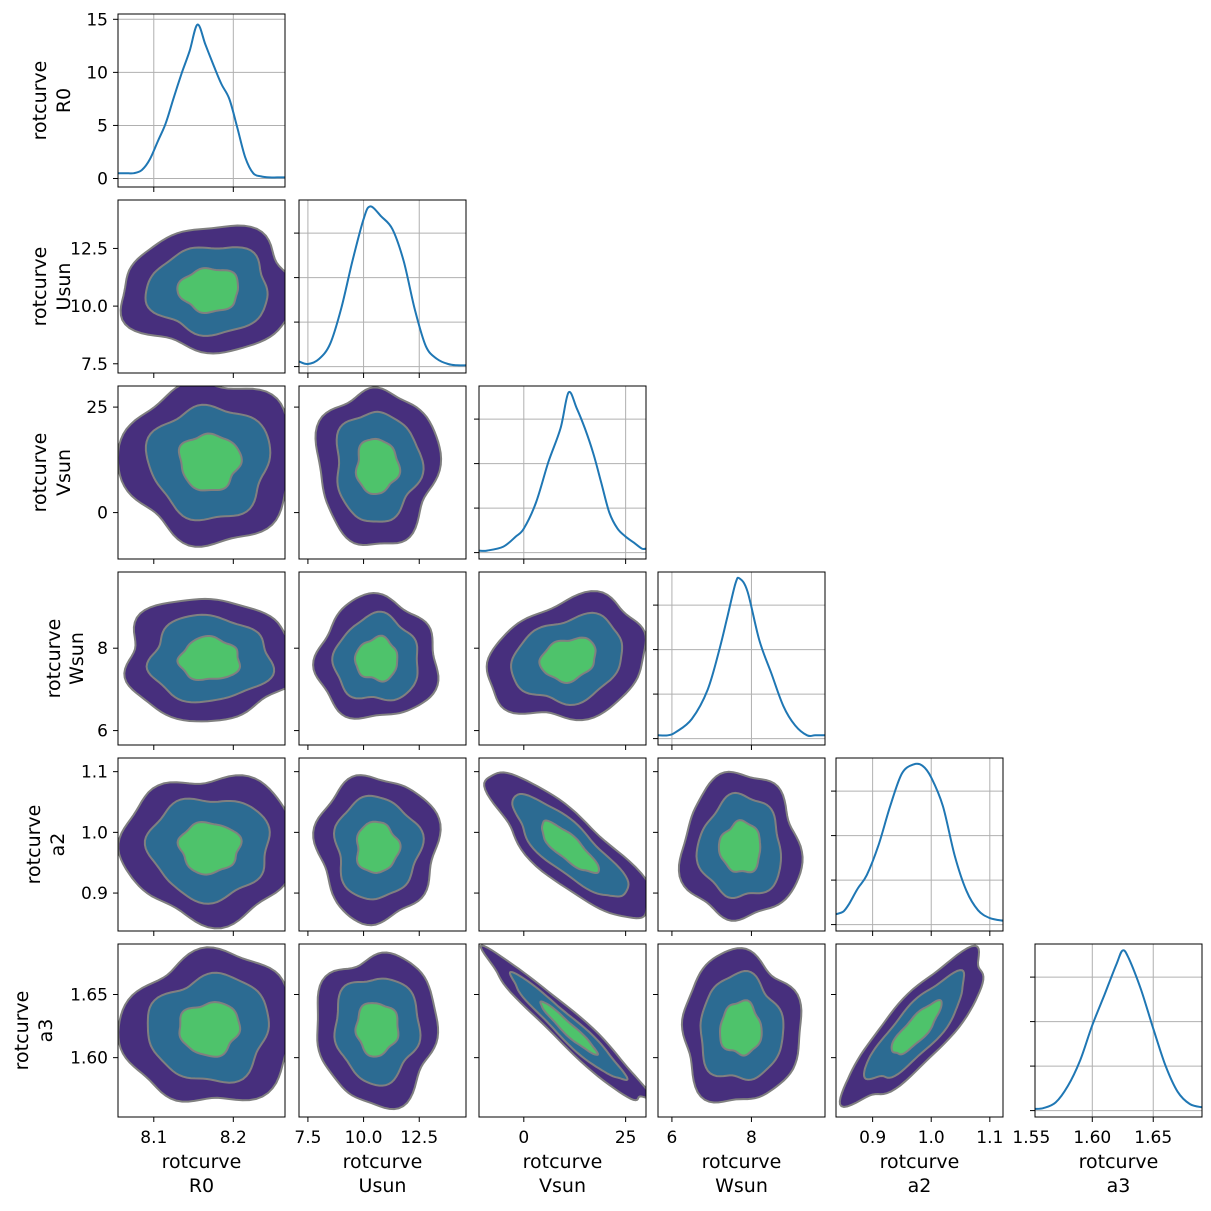 The image size is (1211, 1211). I want to click on marginal-R0, so click(199, 102).